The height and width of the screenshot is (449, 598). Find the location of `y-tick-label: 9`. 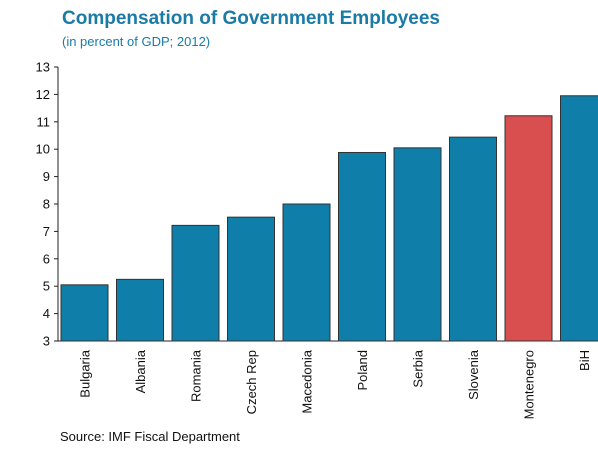

y-tick-label: 9 is located at coordinates (46, 176).